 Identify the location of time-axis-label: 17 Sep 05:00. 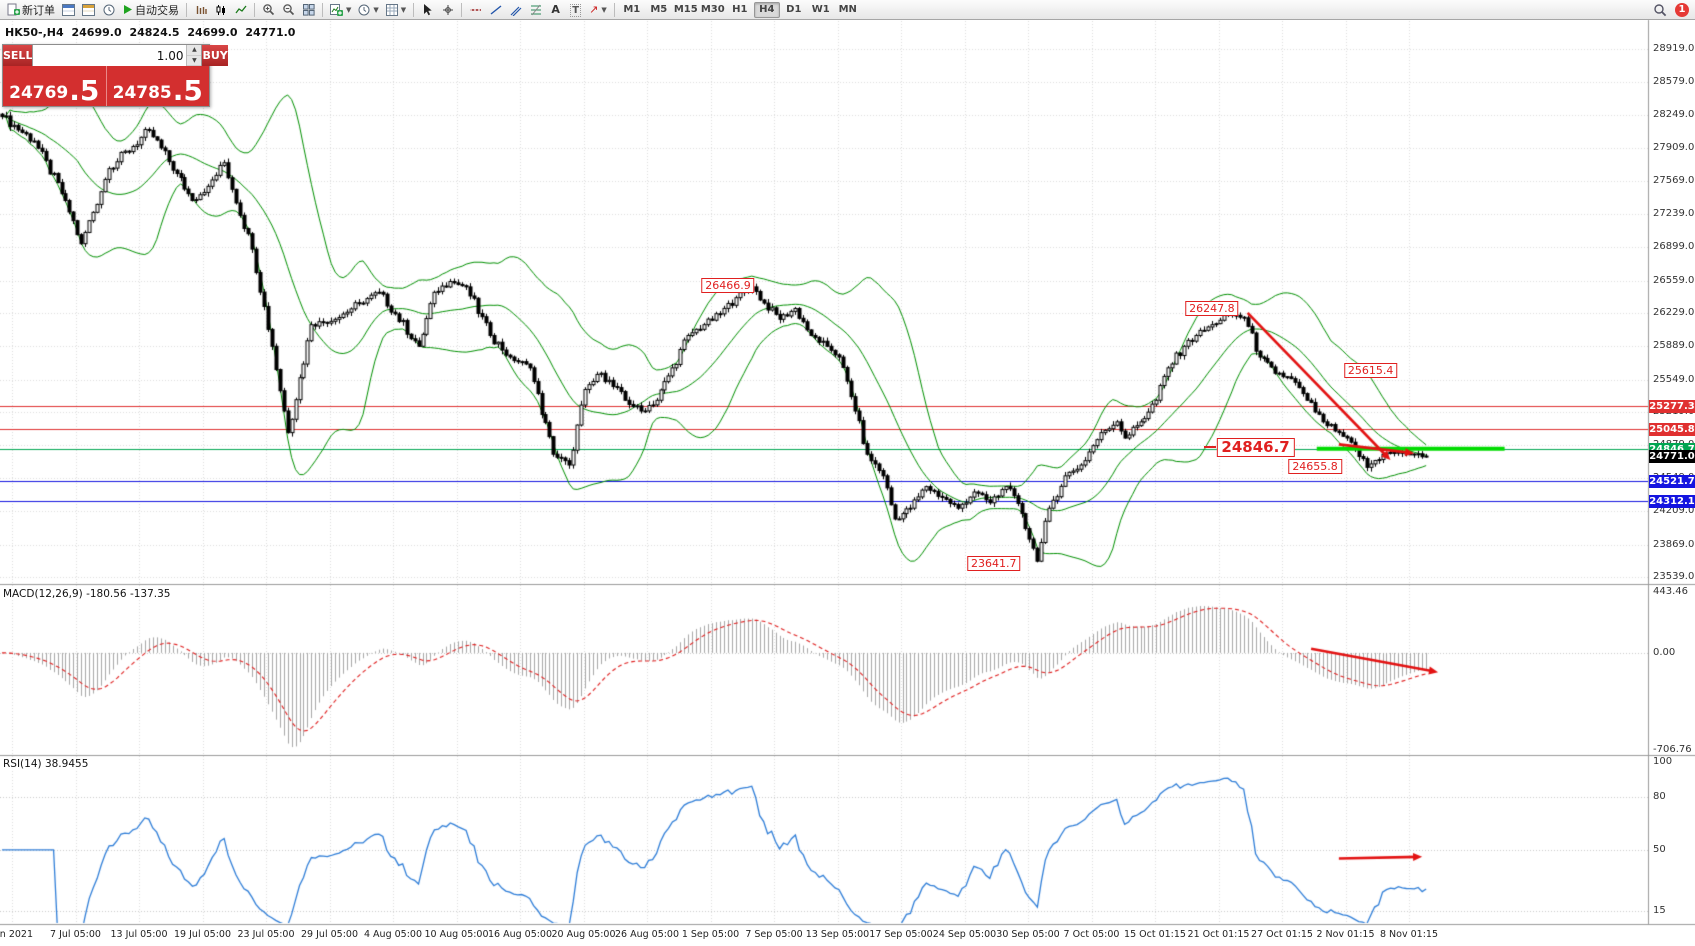
(901, 934).